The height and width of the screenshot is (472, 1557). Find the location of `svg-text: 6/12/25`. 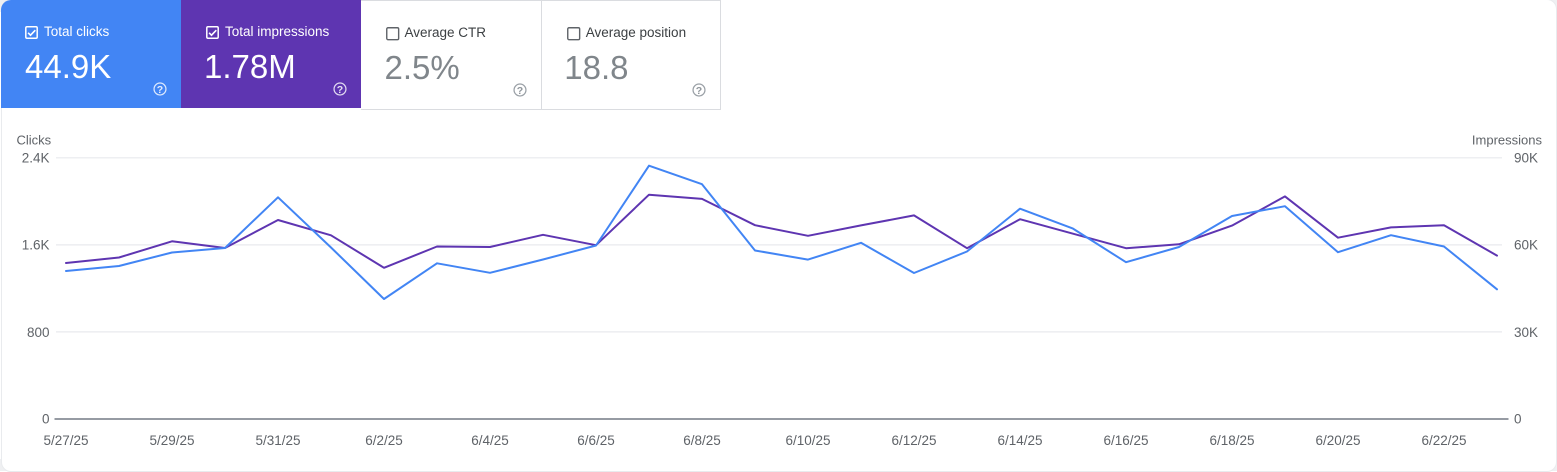

svg-text: 6/12/25 is located at coordinates (913, 440).